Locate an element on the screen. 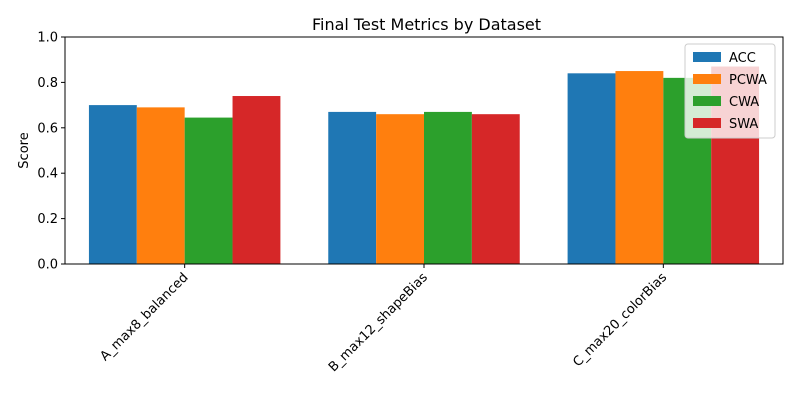 This screenshot has height=400, width=800. y-tick-label: 0.8 is located at coordinates (47, 83).